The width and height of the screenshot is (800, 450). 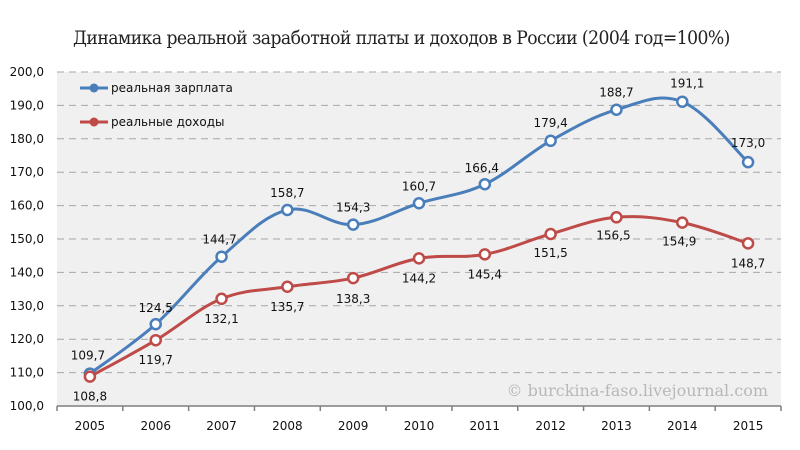 What do you see at coordinates (682, 426) in the screenshot?
I see `x-tick-label: 2014` at bounding box center [682, 426].